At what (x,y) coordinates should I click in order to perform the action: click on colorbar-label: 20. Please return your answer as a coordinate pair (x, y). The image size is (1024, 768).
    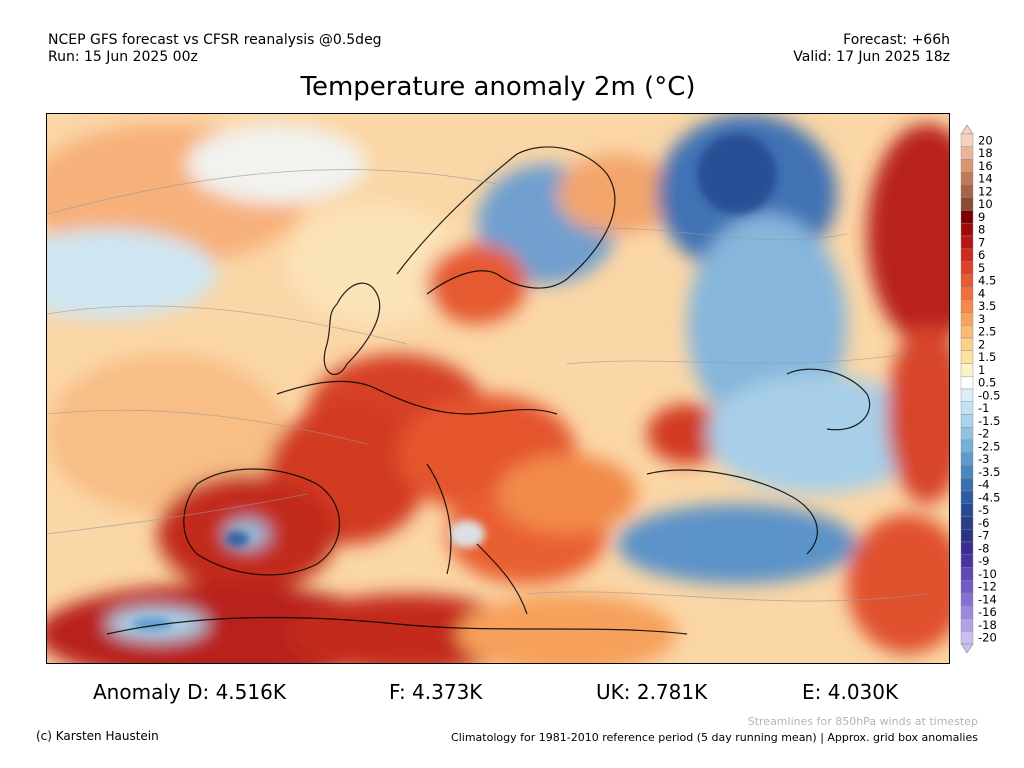
    Looking at the image, I should click on (985, 140).